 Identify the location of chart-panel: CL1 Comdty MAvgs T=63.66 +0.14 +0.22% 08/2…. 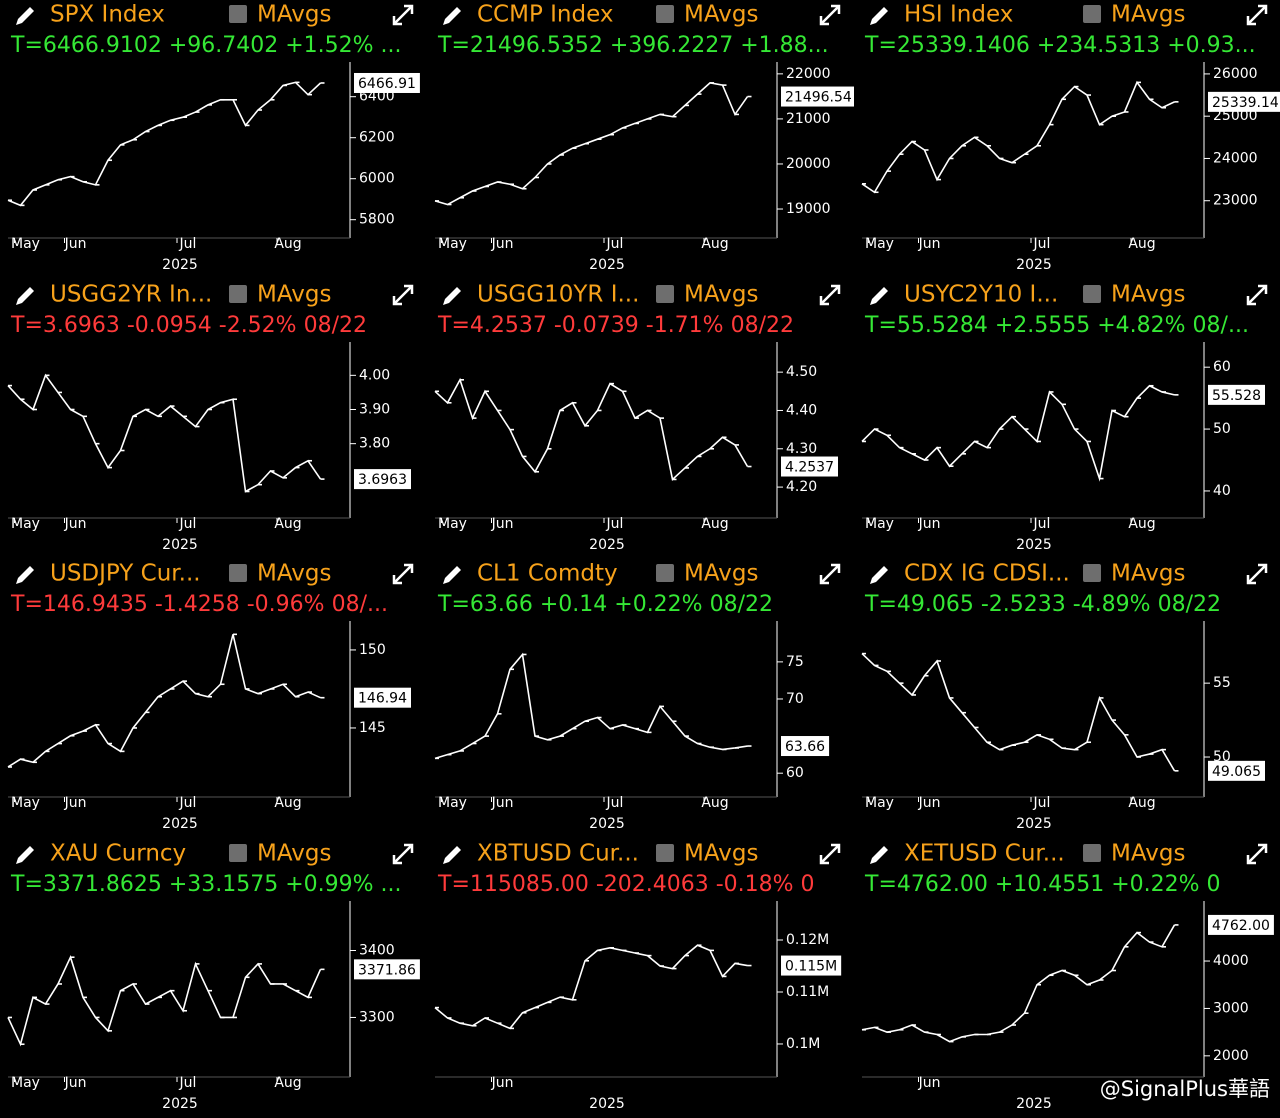
(637, 696).